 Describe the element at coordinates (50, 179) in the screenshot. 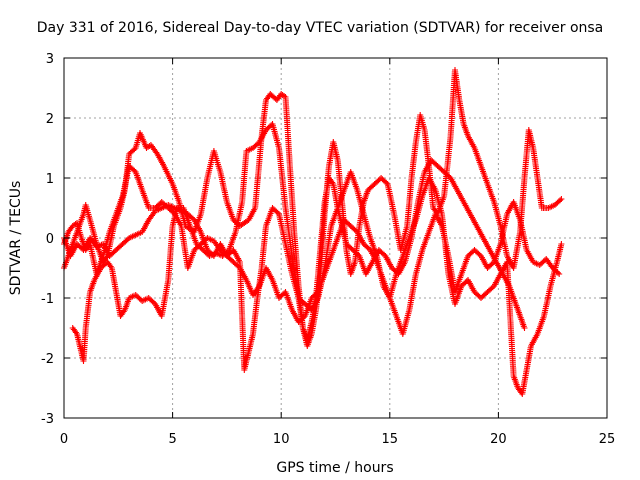

I see `y-tick-label: 1` at that location.